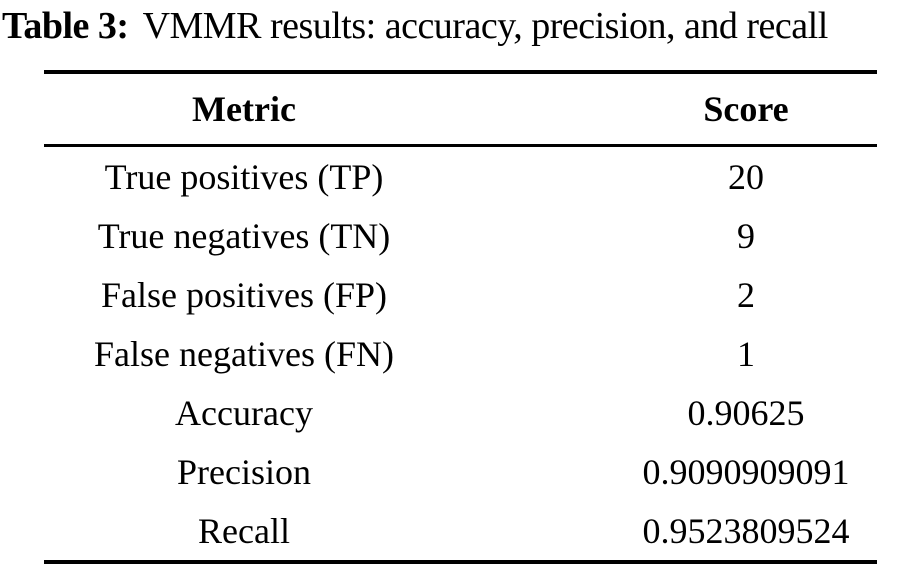 Image resolution: width=917 pixels, height=574 pixels. Describe the element at coordinates (244, 530) in the screenshot. I see `metric-cell: Recall` at that location.